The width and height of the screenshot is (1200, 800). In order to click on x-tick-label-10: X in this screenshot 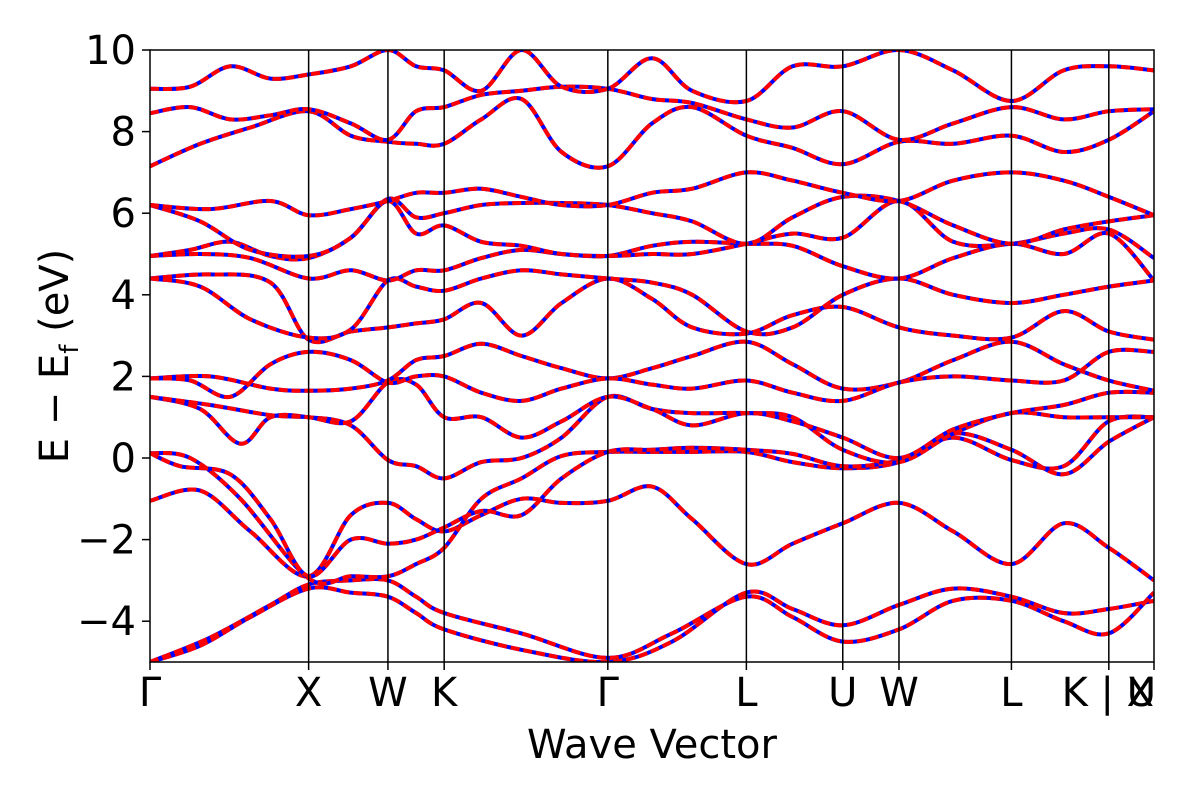, I will do `click(1140, 693)`.